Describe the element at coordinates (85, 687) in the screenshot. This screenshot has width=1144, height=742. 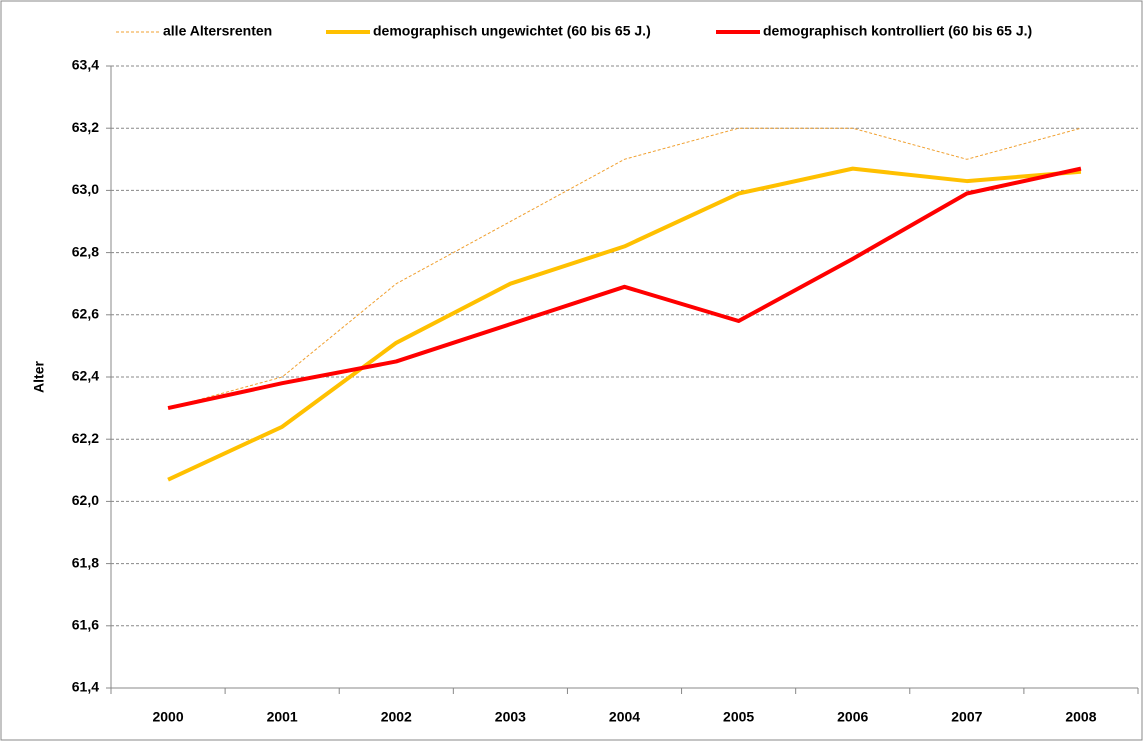
I see `y-tick-label: 61,4` at that location.